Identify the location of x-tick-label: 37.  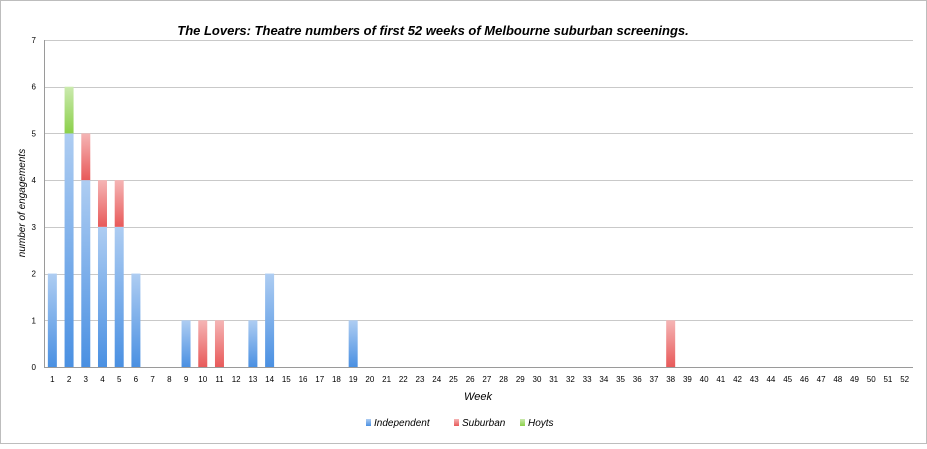
(654, 379).